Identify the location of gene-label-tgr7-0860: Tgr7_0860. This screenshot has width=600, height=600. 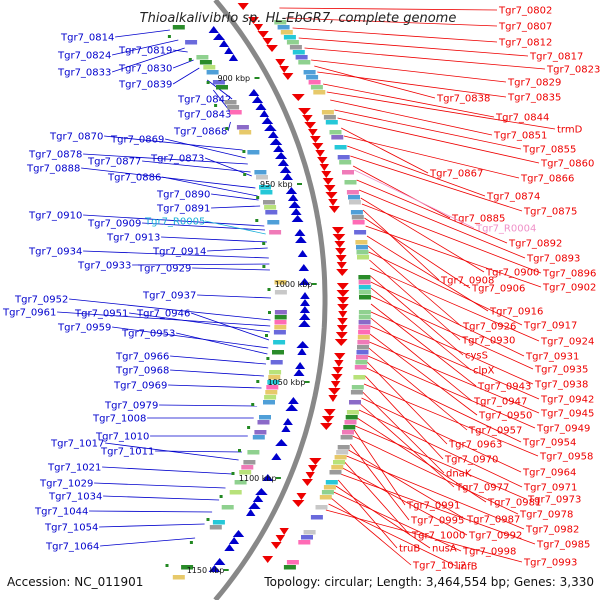
(567, 164).